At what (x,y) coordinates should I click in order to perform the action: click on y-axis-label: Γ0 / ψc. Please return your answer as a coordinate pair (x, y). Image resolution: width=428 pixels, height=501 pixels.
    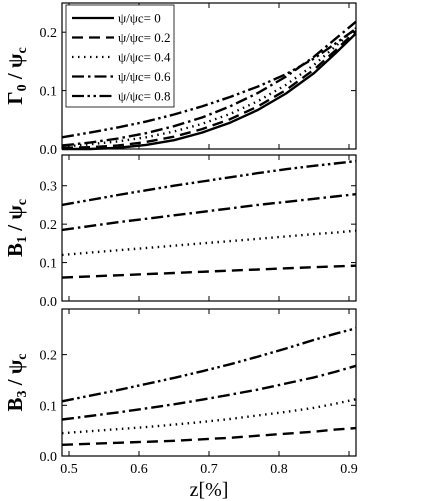
    Looking at the image, I should click on (16, 75).